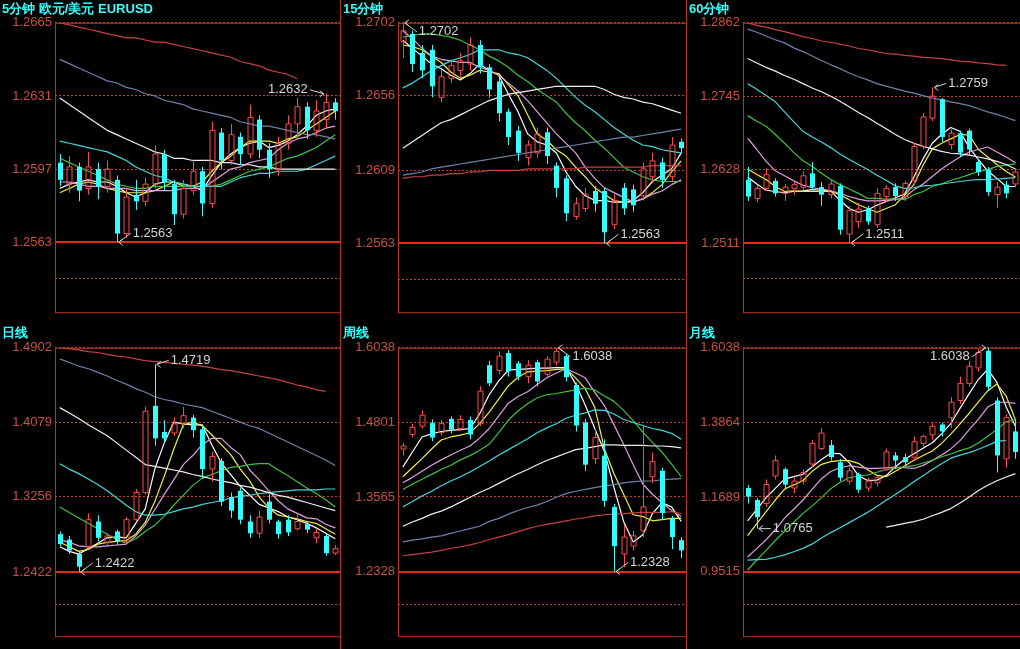 The image size is (1020, 649). Describe the element at coordinates (375, 496) in the screenshot. I see `y-tick-label: 1.3565` at that location.